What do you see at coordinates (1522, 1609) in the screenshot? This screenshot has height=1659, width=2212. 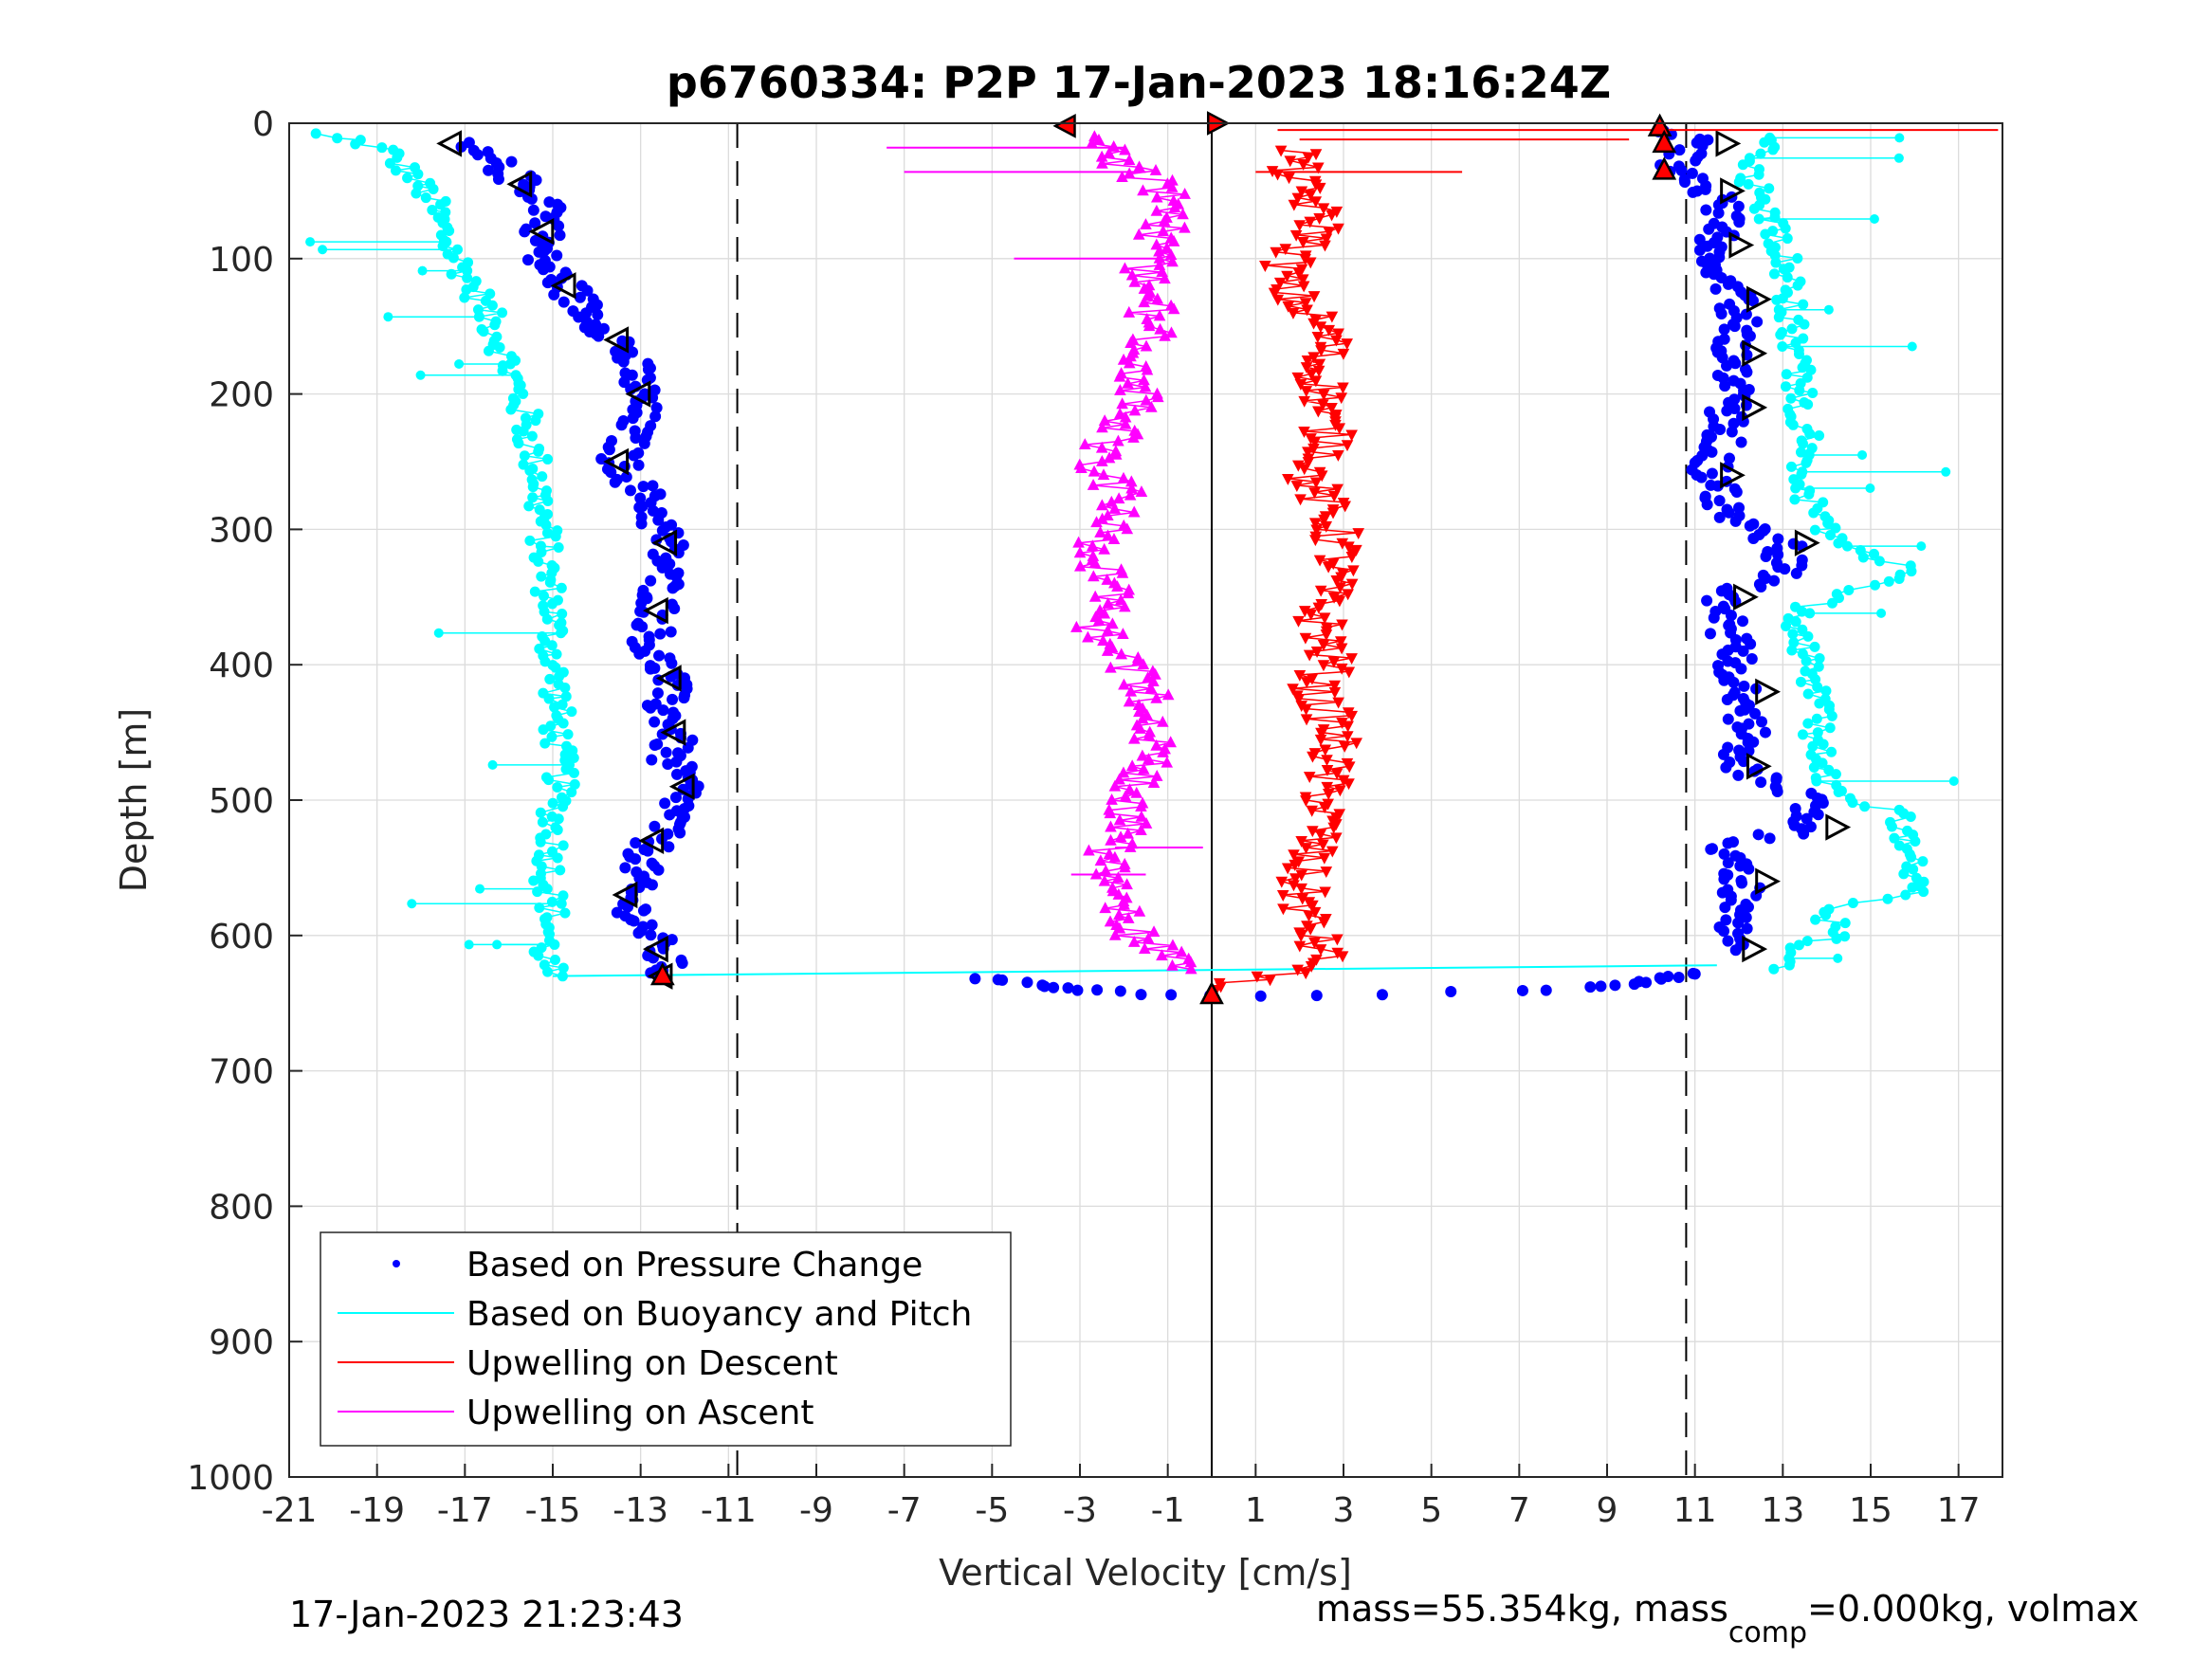 I see `footer-mass: mass=55.354kg, mass` at bounding box center [1522, 1609].